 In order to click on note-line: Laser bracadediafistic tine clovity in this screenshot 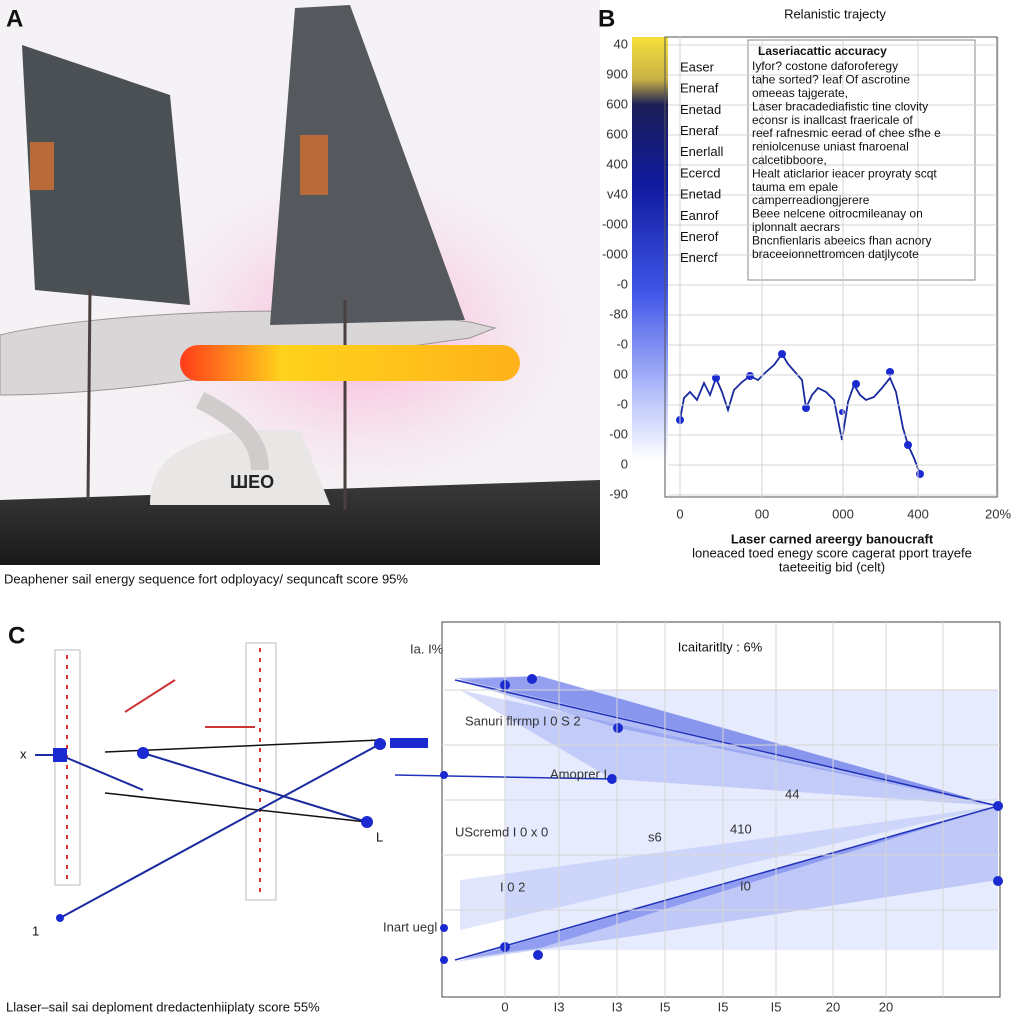, I will do `click(840, 106)`.